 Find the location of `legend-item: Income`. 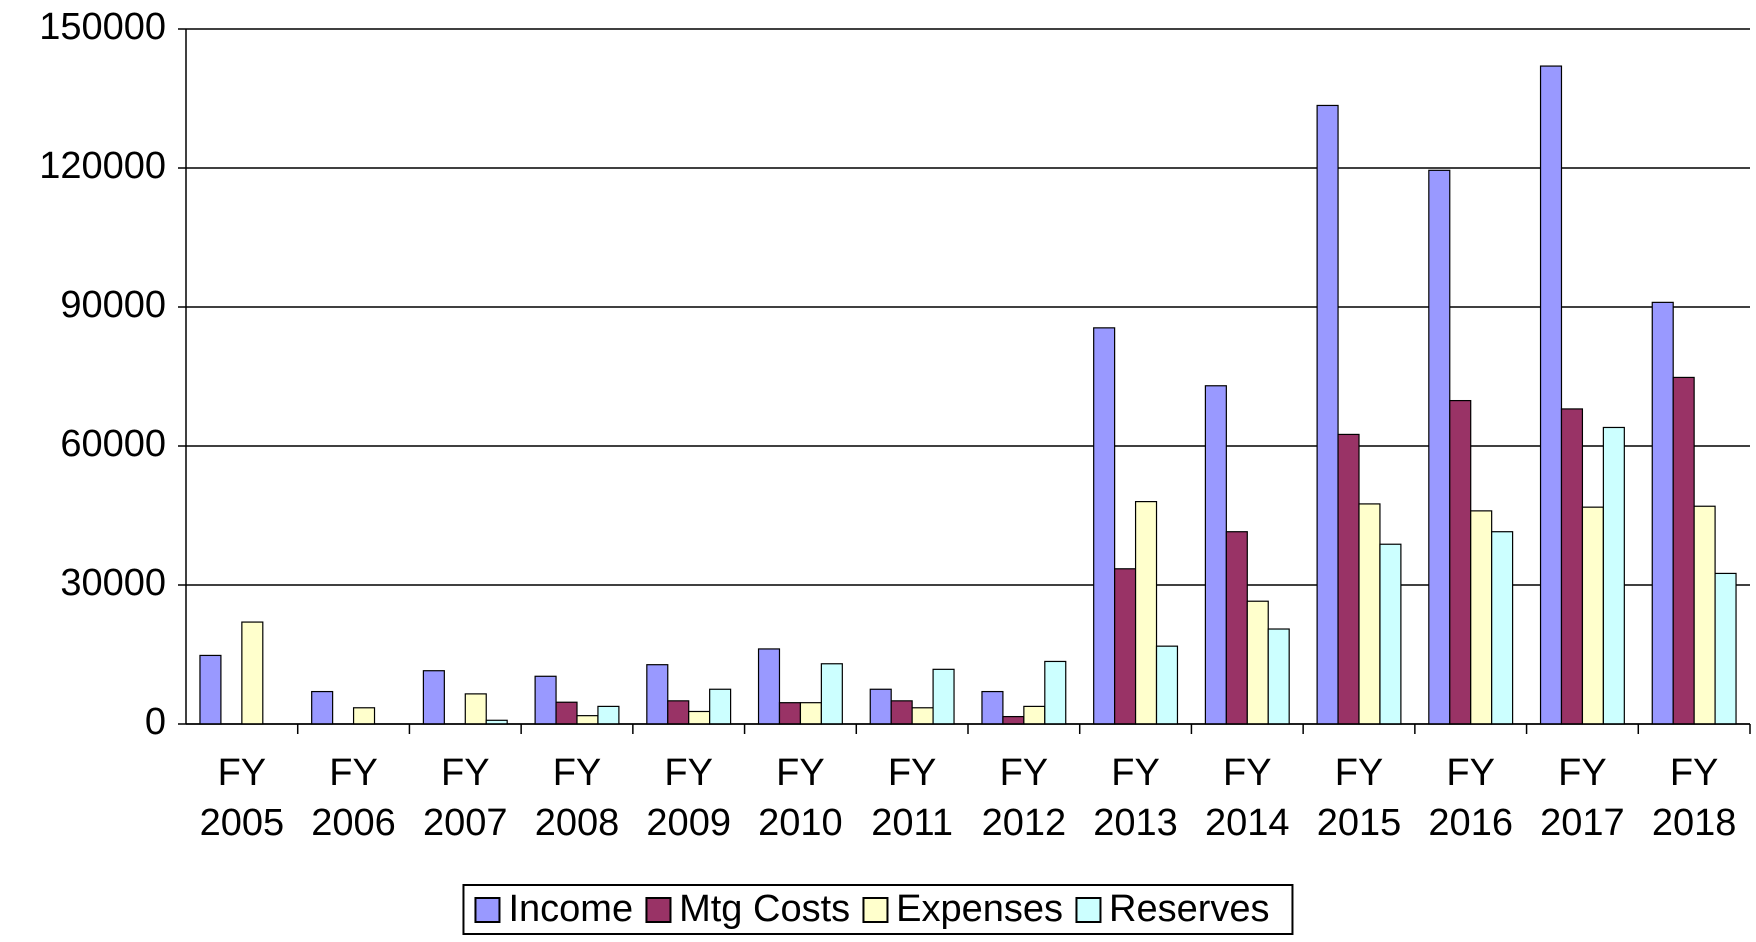

legend-item: Income is located at coordinates (553, 909).